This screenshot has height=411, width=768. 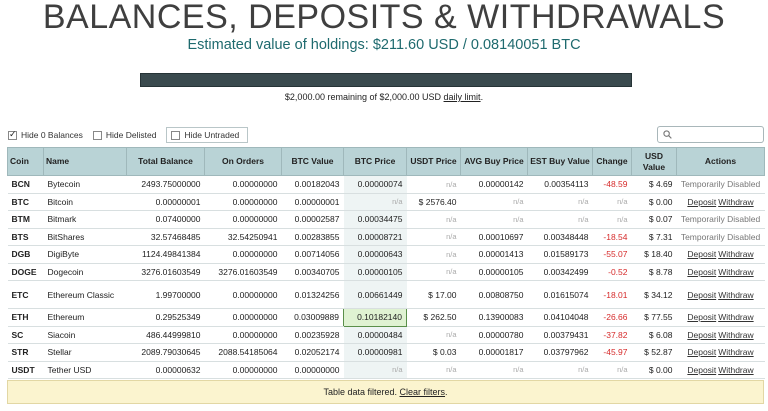 I want to click on cell-total: 3276.01603549, so click(x=165, y=272).